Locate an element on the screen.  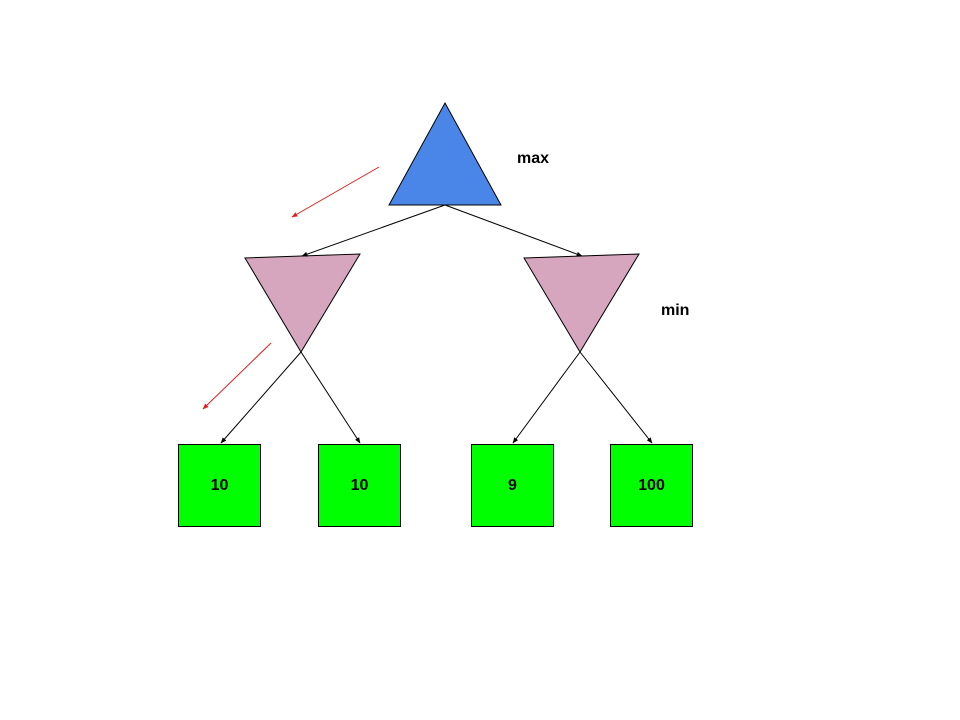
max-label: max is located at coordinates (533, 158).